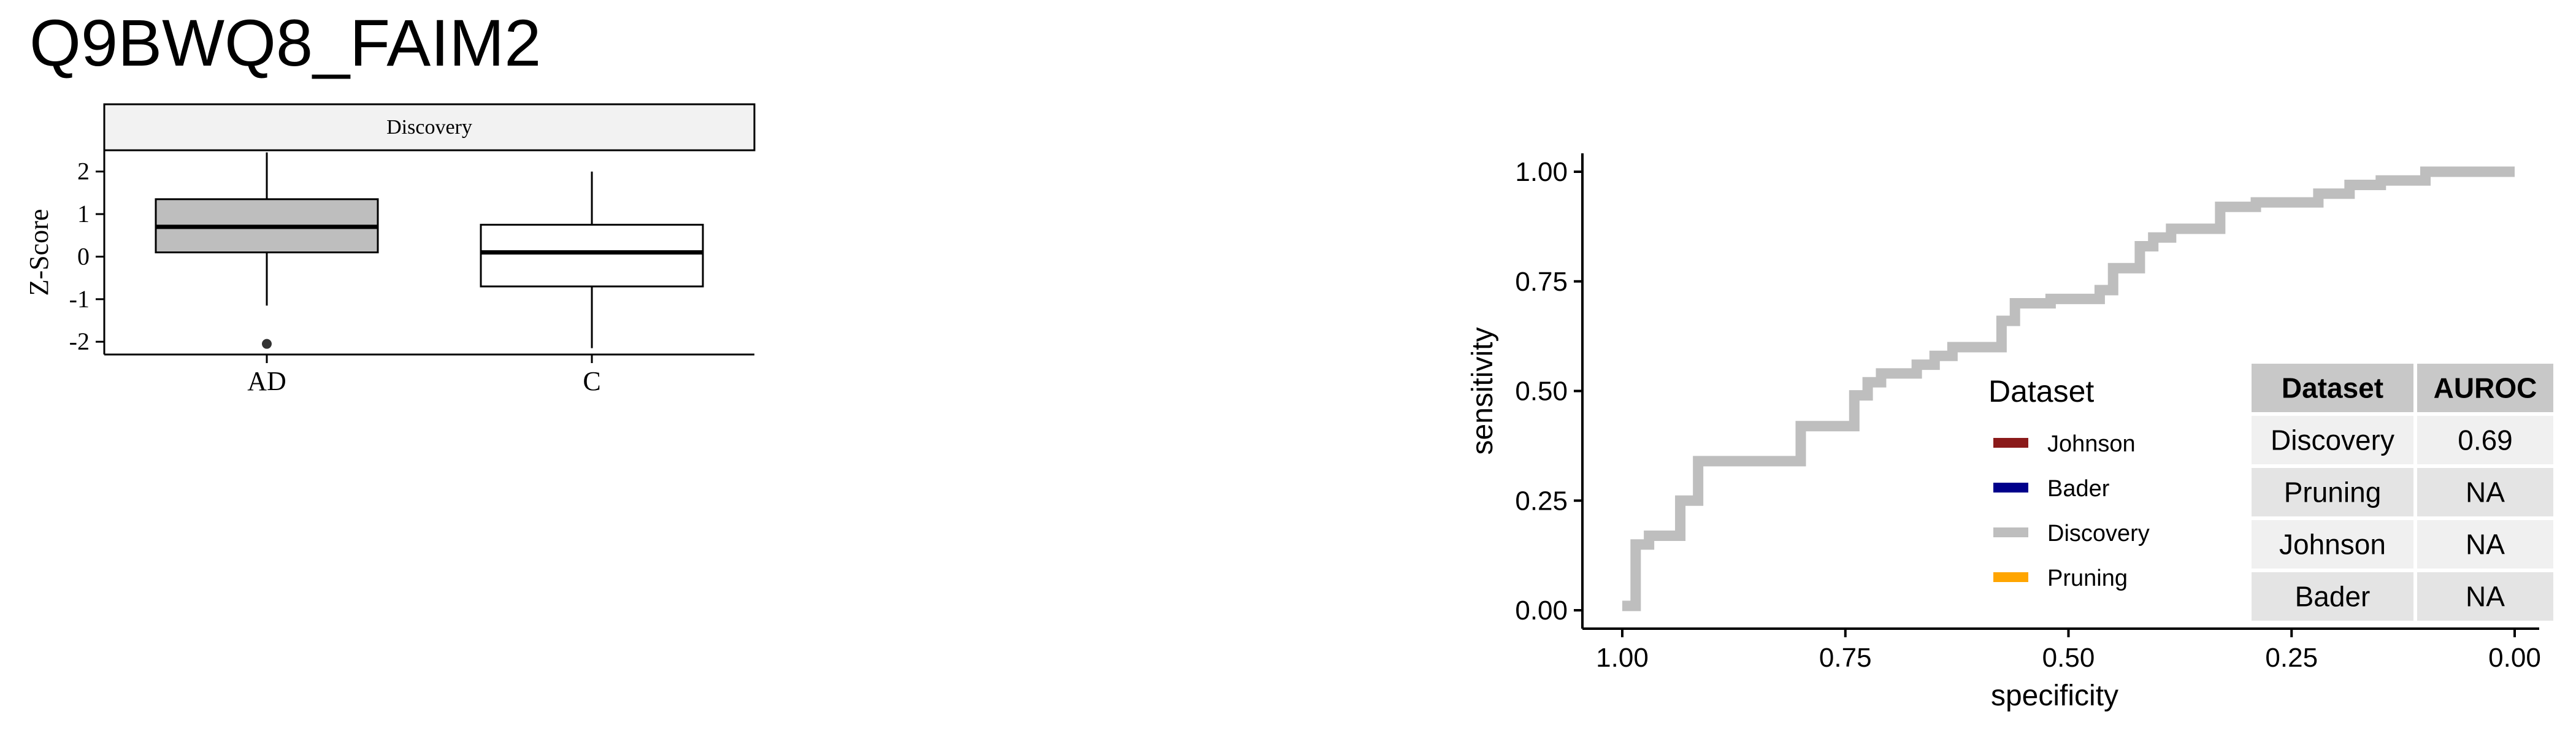 Image resolution: width=2576 pixels, height=736 pixels. What do you see at coordinates (1845, 658) in the screenshot?
I see `x-tick-label: 0.75` at bounding box center [1845, 658].